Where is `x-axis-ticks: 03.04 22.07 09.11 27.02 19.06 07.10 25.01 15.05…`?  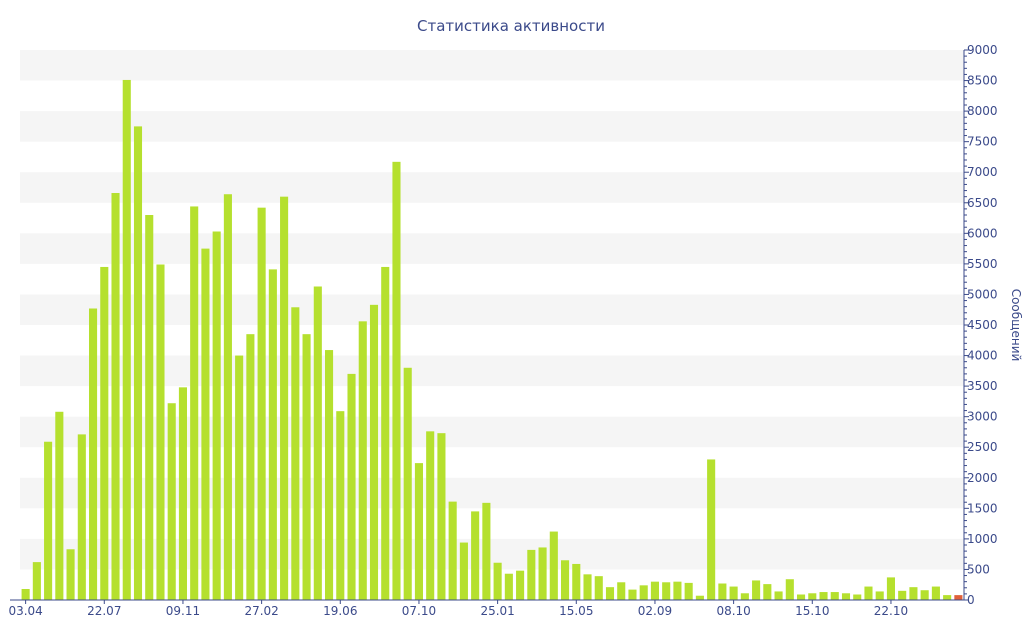 x-axis-ticks: 03.04 22.07 09.11 27.02 19.06 07.10 25.01 15.05… is located at coordinates (458, 609).